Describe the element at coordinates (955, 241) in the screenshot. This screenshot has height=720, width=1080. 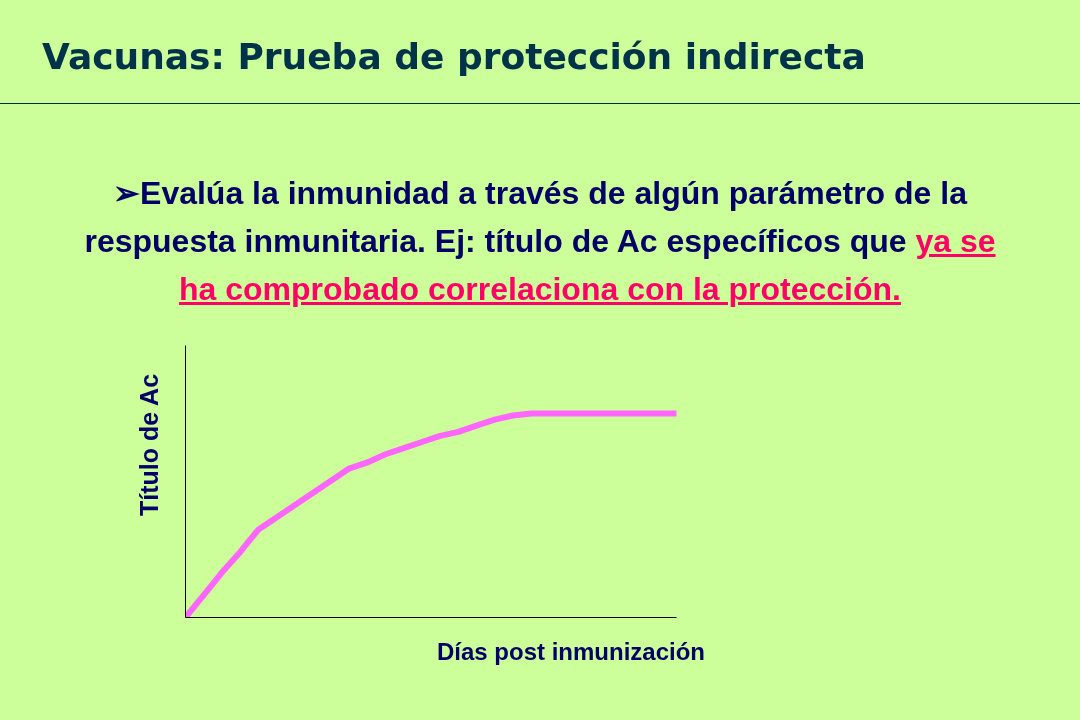
I see `text: ya se` at that location.